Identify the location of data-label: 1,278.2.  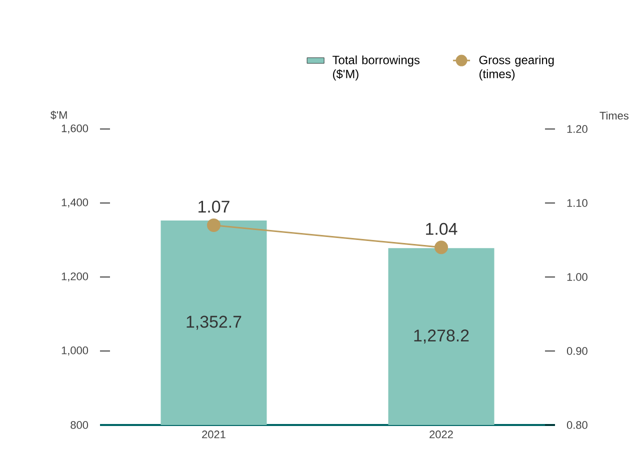
(441, 337).